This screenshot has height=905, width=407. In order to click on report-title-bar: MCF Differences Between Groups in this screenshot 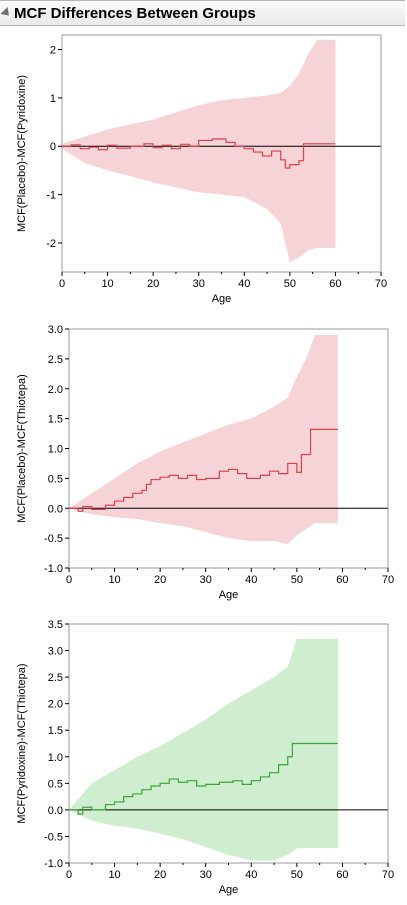, I will do `click(202, 13)`.